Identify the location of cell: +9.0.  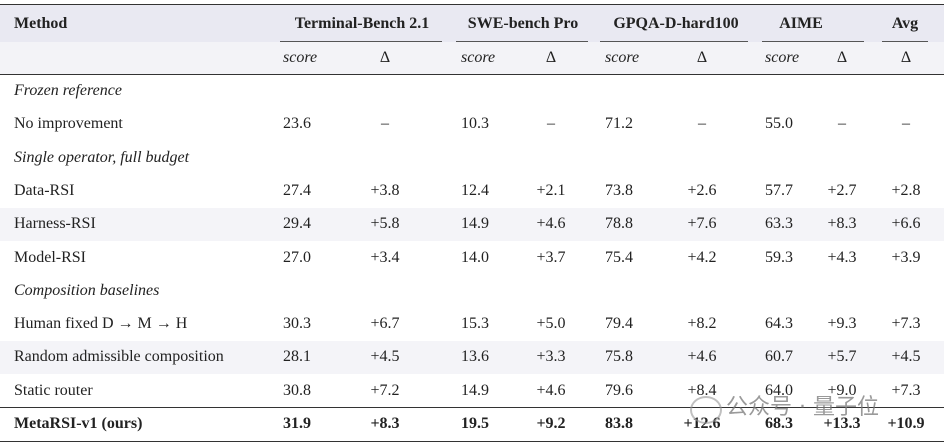
(842, 390).